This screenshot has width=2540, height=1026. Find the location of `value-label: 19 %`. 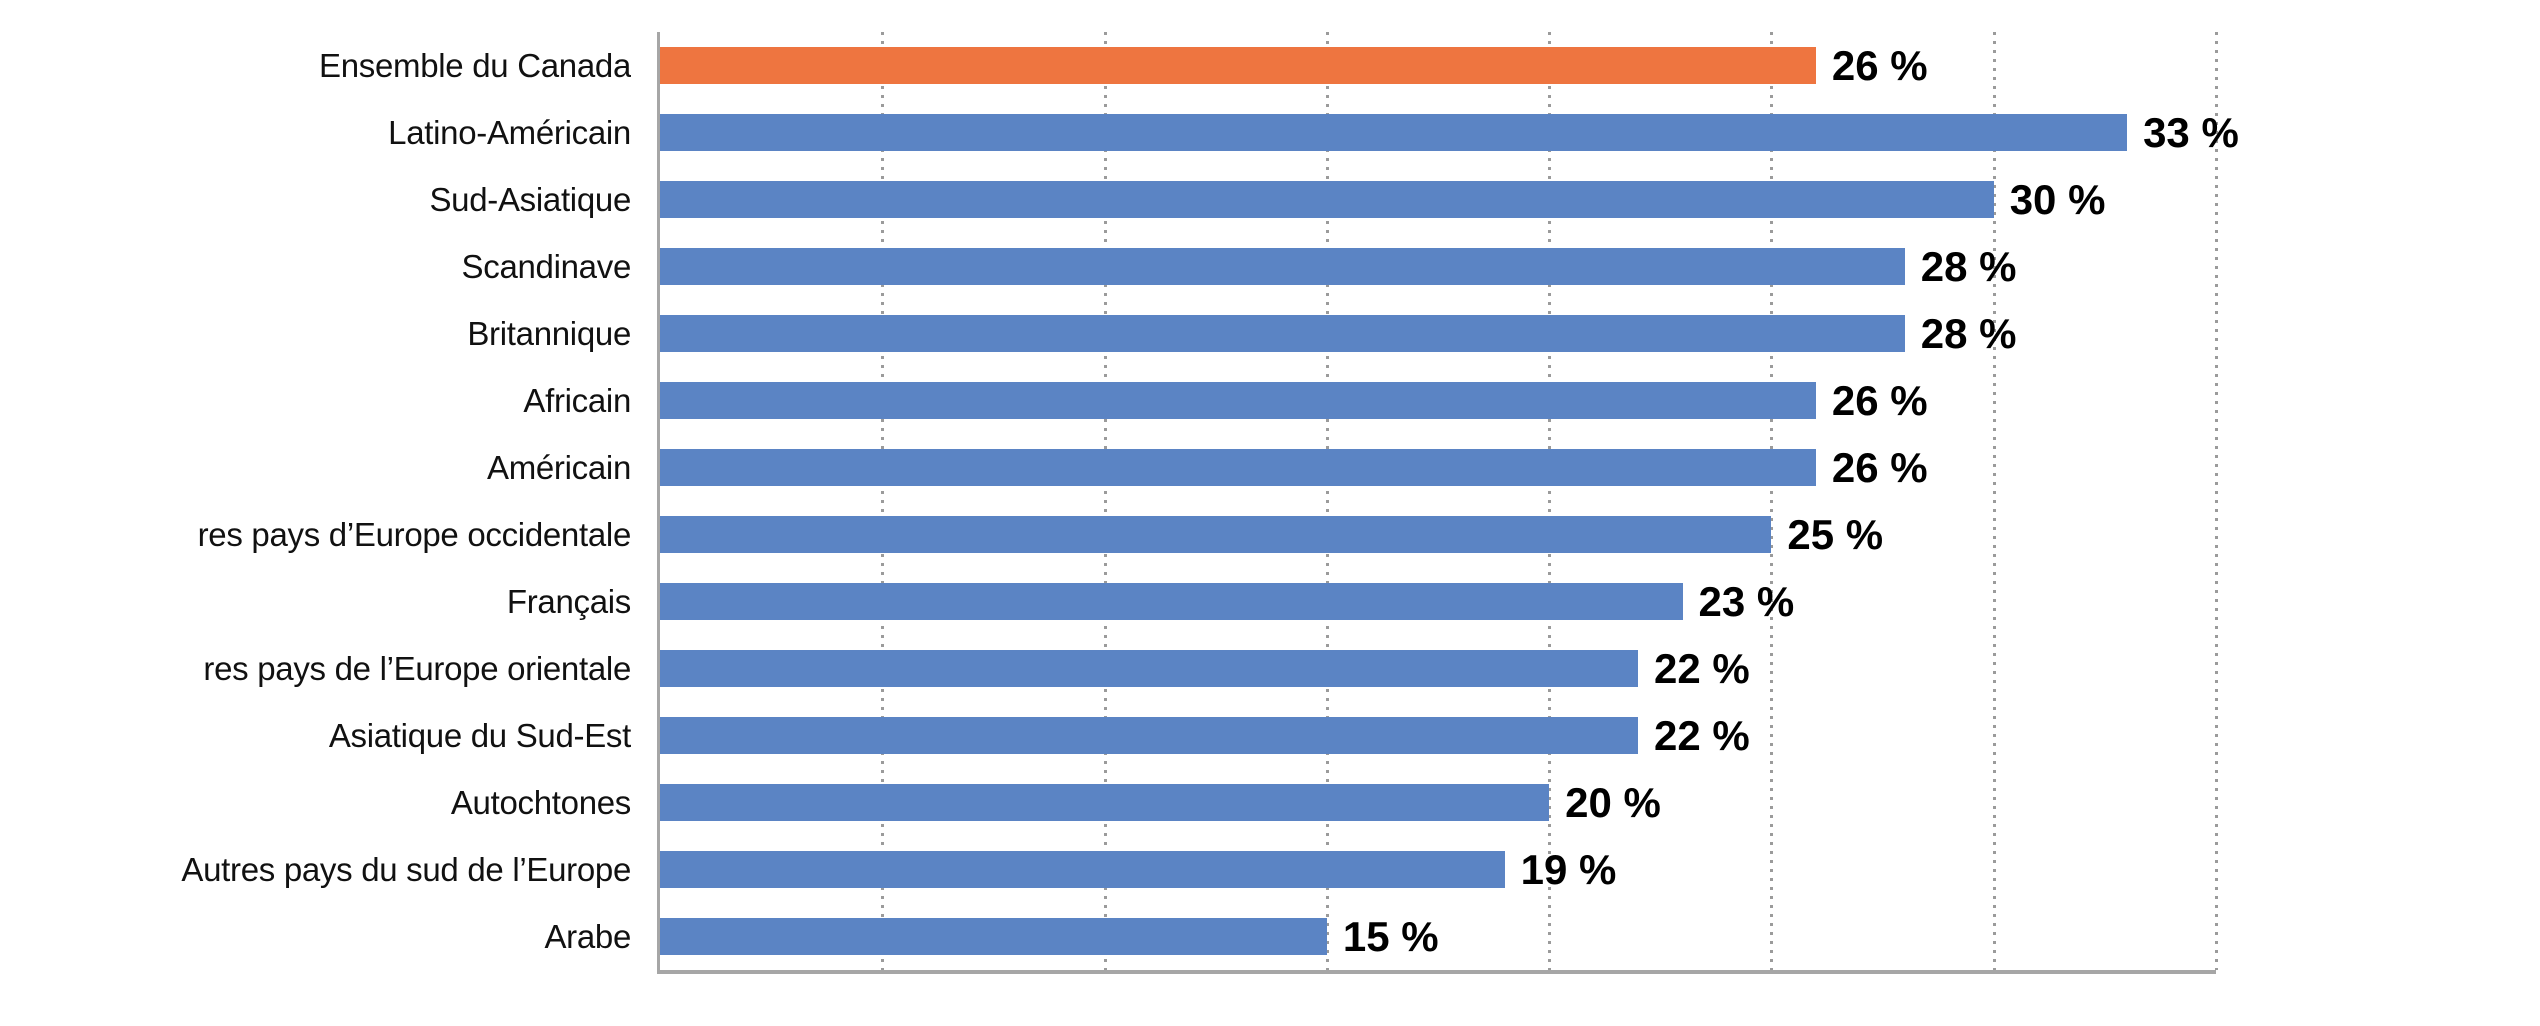

value-label: 19 % is located at coordinates (1568, 869).